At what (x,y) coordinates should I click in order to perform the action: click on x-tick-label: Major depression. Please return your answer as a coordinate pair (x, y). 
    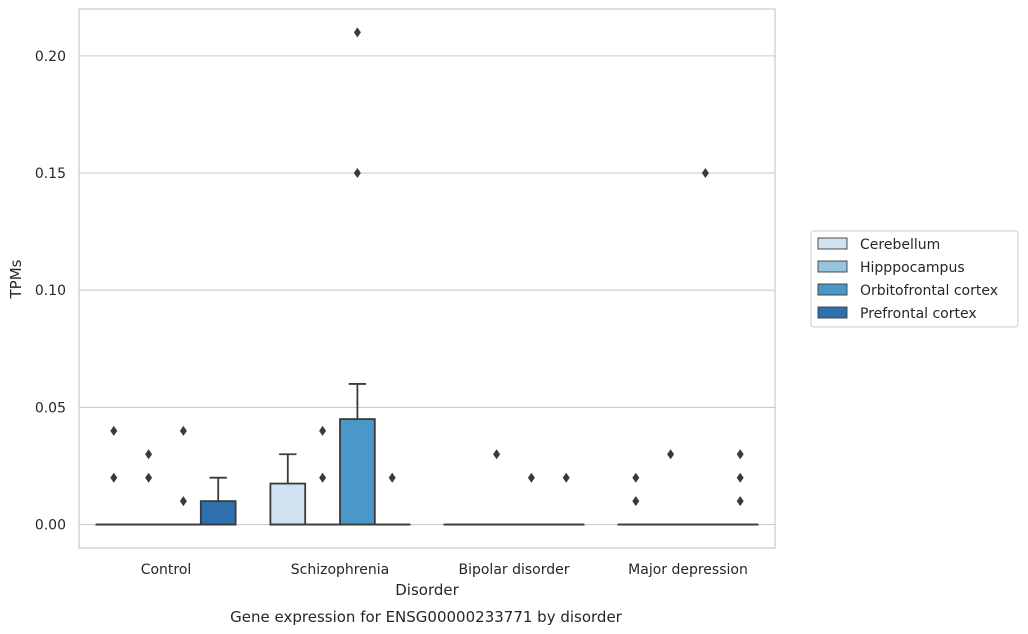
    Looking at the image, I should click on (688, 570).